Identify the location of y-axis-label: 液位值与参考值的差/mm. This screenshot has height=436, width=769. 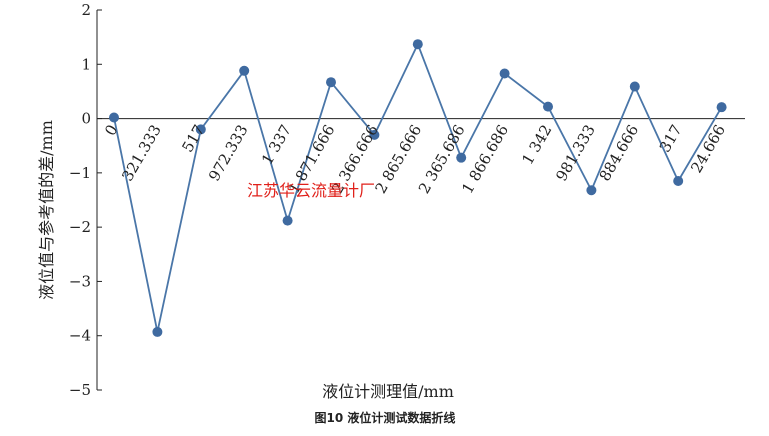
(46, 210).